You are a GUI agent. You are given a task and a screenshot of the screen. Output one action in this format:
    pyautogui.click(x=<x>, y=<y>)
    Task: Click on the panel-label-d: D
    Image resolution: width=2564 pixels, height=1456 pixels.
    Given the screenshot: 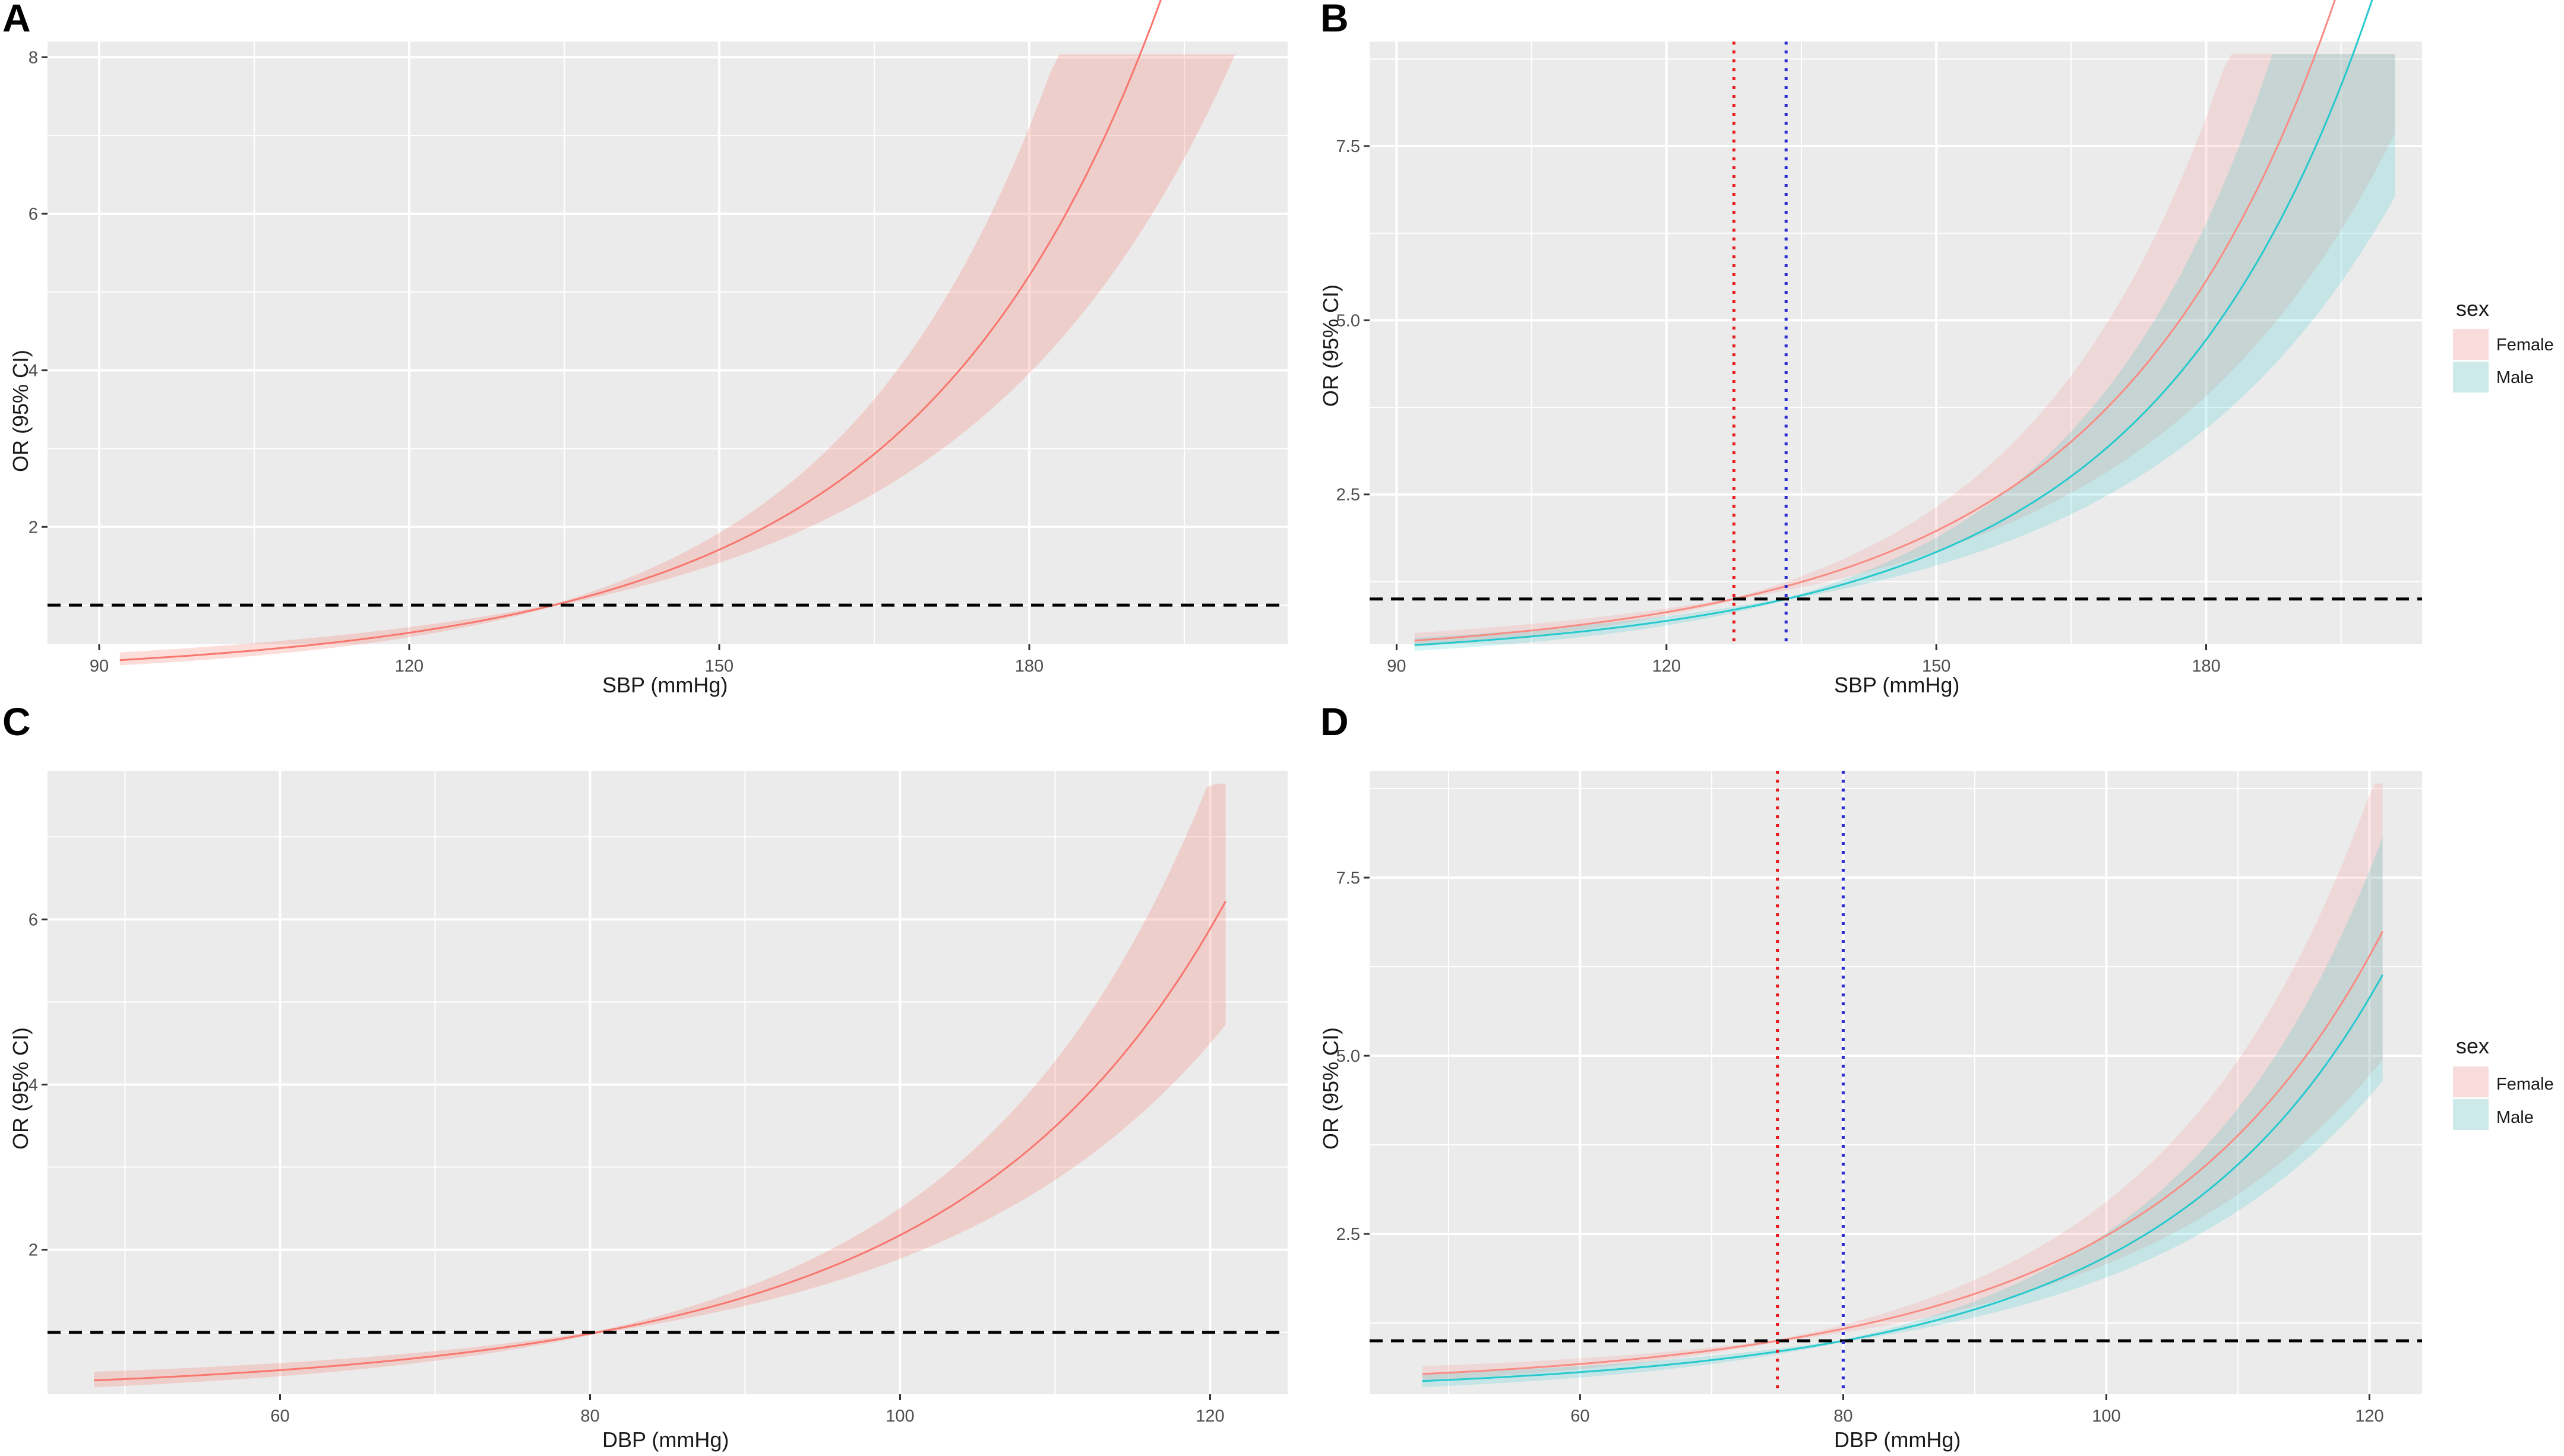 What is the action you would take?
    pyautogui.click(x=1334, y=721)
    